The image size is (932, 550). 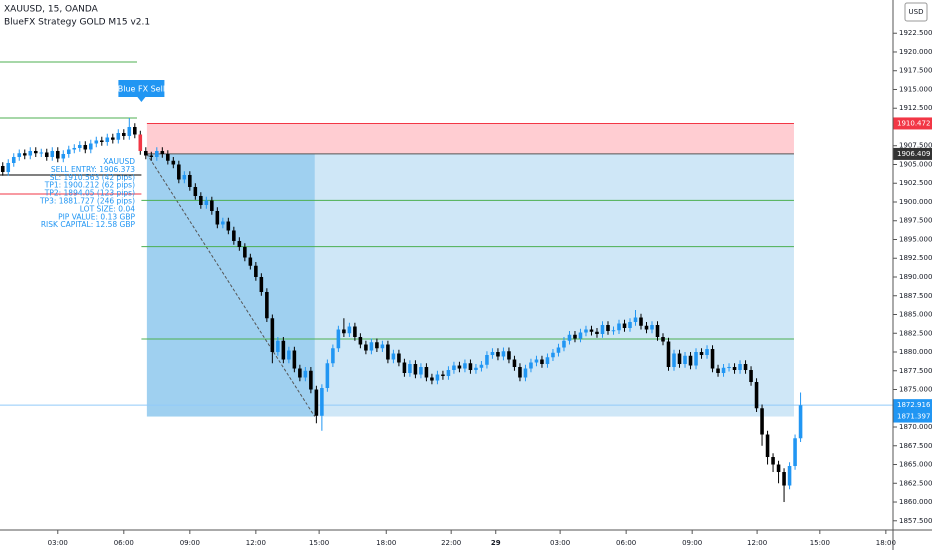 I want to click on y-tick-label: 1900.000, so click(x=915, y=202).